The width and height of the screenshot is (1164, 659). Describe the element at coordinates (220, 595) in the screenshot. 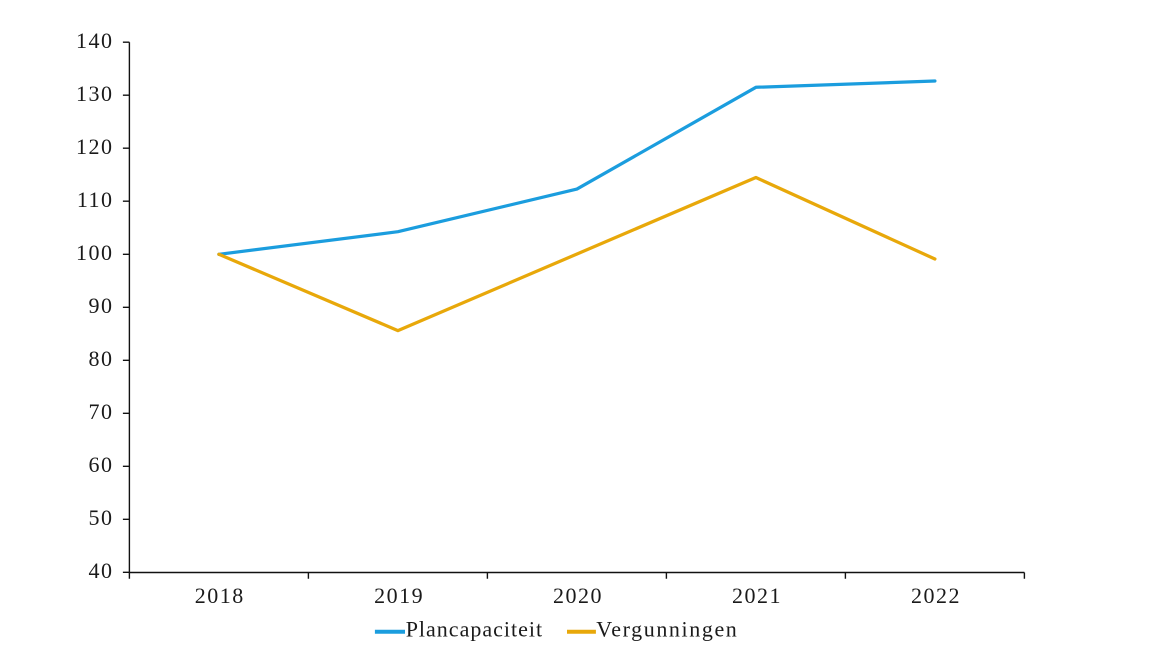

I see `svg-text: 2018` at that location.